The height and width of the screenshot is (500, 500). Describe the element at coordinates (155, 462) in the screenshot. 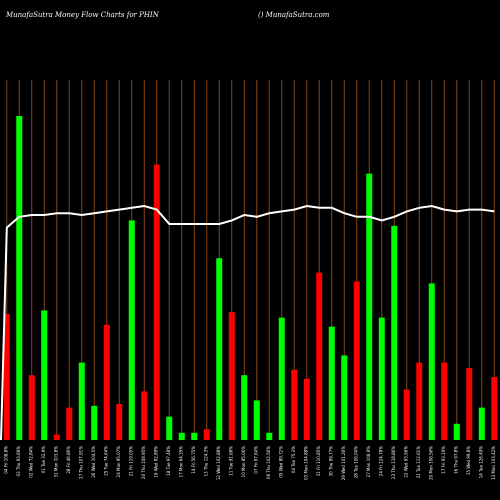

I see `x-tick-label: 19 Wed 92.89%` at that location.